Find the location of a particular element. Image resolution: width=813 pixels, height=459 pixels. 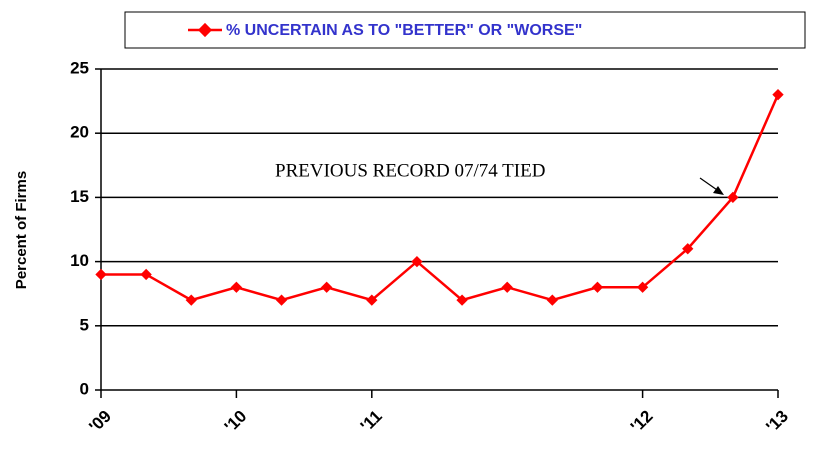

y-tick-label: 10 is located at coordinates (79, 260).